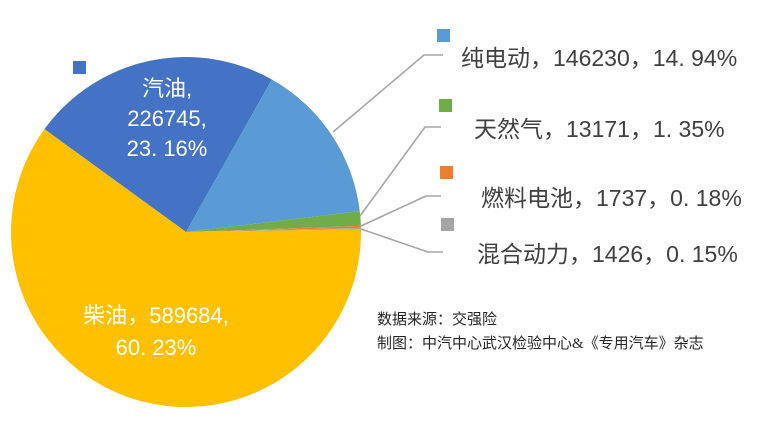 Image resolution: width=760 pixels, height=446 pixels. What do you see at coordinates (540, 344) in the screenshot?
I see `credit-note: 制图：中汽中心武汉检验中心&《专用汽车》杂志` at bounding box center [540, 344].